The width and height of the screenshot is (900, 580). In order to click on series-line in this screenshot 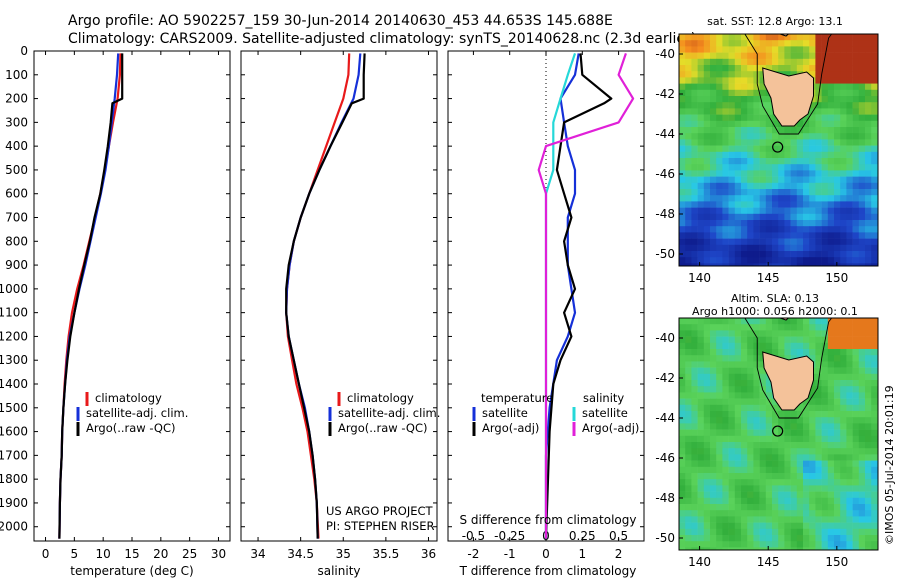, I will do `click(562, 296)`.